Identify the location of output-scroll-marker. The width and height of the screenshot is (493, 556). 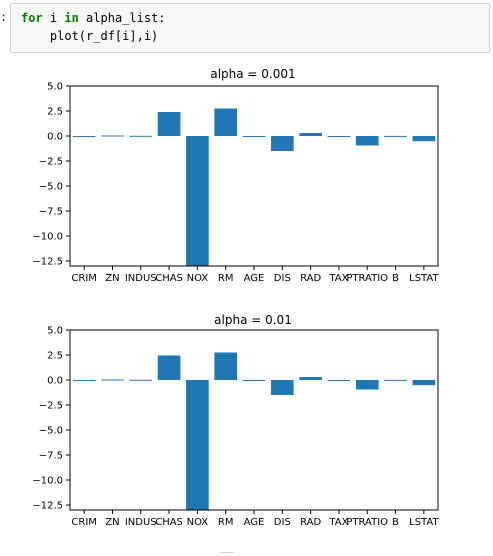
(227, 552).